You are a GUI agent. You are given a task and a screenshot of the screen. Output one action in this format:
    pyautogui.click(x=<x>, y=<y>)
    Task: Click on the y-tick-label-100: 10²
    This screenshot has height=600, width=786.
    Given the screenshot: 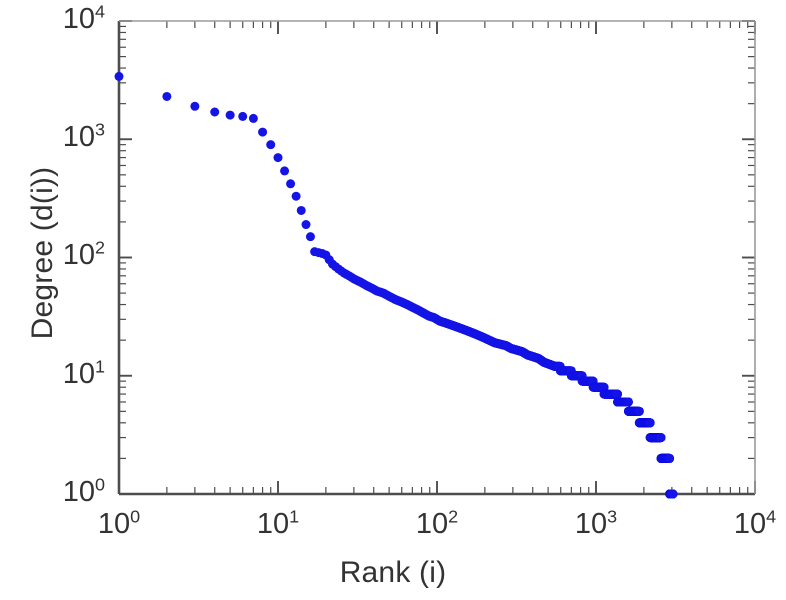 What is the action you would take?
    pyautogui.click(x=83, y=254)
    